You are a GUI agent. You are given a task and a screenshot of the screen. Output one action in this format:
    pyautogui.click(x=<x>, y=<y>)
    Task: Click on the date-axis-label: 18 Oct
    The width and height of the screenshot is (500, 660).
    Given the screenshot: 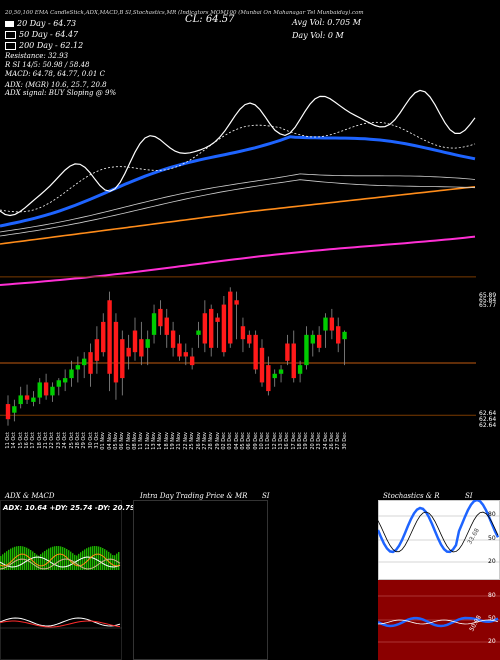 What is the action you would take?
    pyautogui.click(x=39, y=440)
    